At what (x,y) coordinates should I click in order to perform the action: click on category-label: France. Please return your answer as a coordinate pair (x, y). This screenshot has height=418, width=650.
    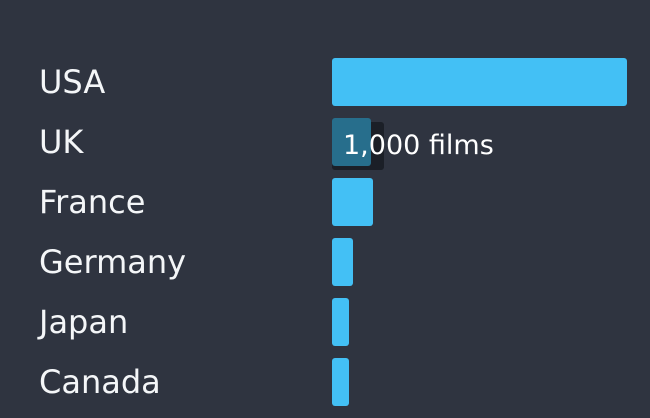
    Looking at the image, I should click on (92, 202).